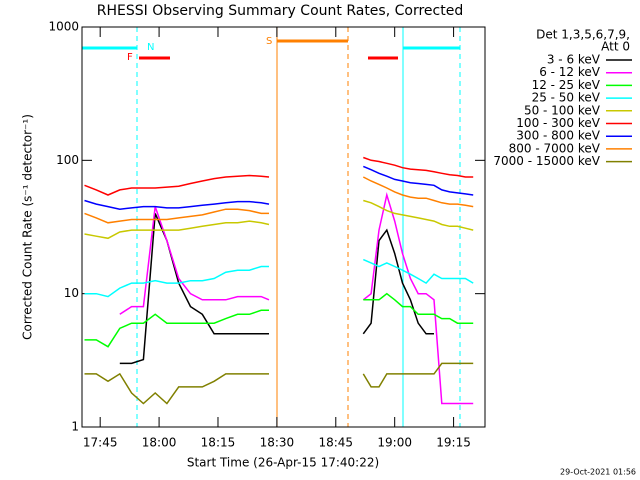  What do you see at coordinates (277, 443) in the screenshot?
I see `x-tick-label: 18:30` at bounding box center [277, 443].